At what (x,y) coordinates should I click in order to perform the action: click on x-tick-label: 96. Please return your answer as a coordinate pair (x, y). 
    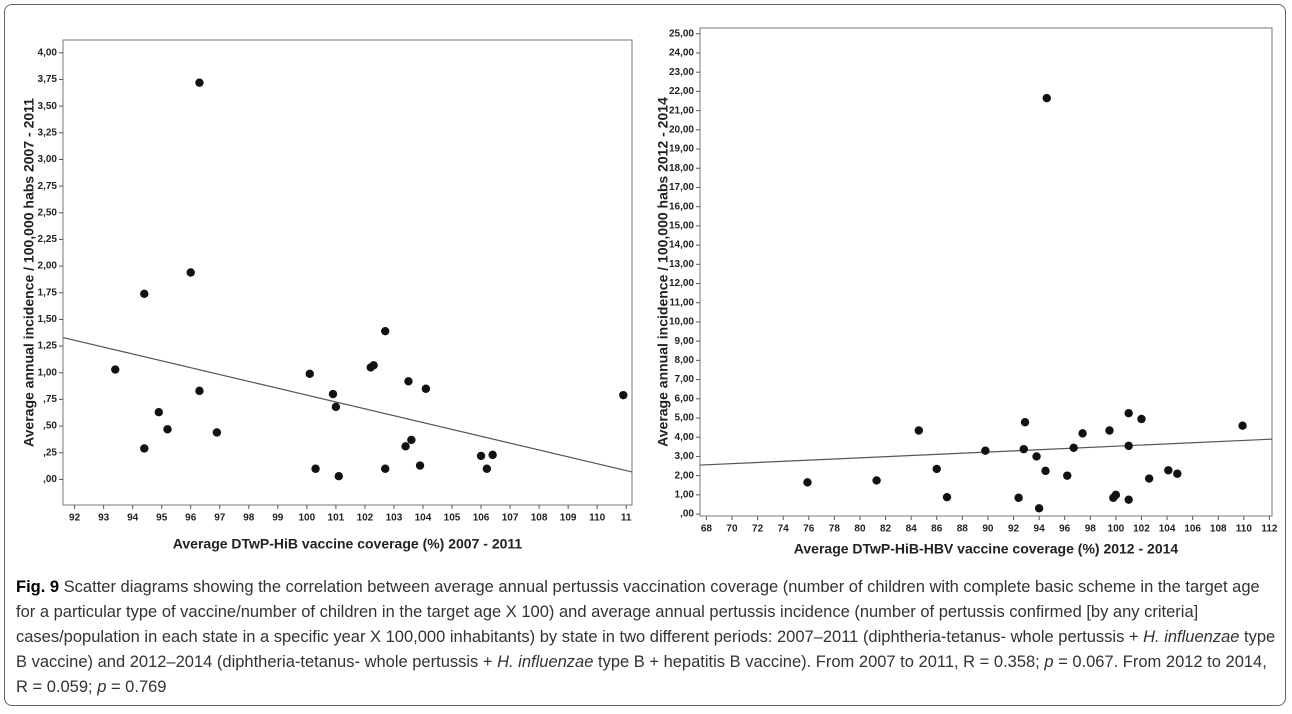
    Looking at the image, I should click on (191, 518).